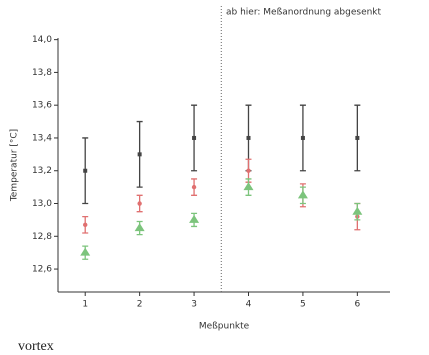  I want to click on x-tick-label: 2, so click(140, 305).